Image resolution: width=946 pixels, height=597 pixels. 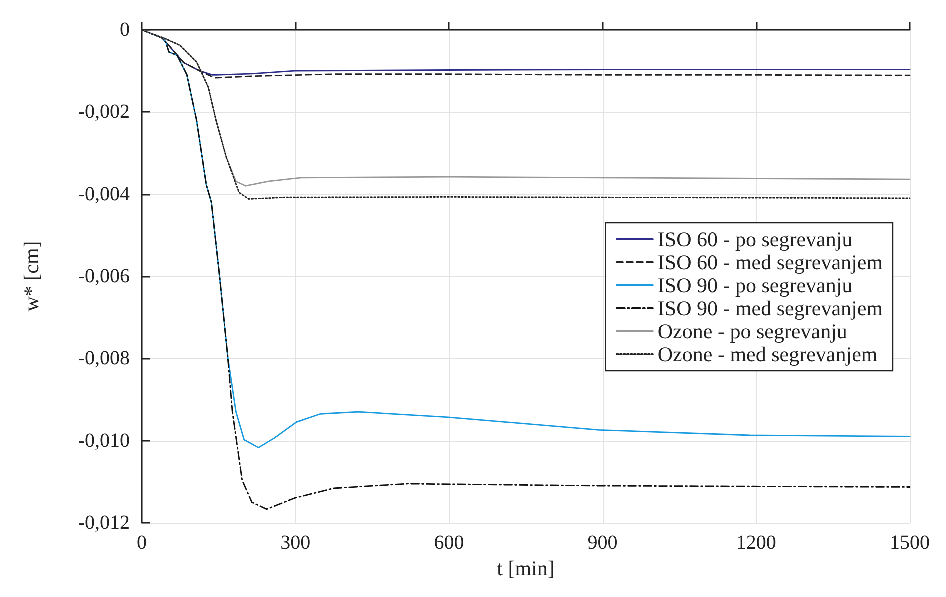 What do you see at coordinates (125, 30) in the screenshot?
I see `y-tick-label: 0` at bounding box center [125, 30].